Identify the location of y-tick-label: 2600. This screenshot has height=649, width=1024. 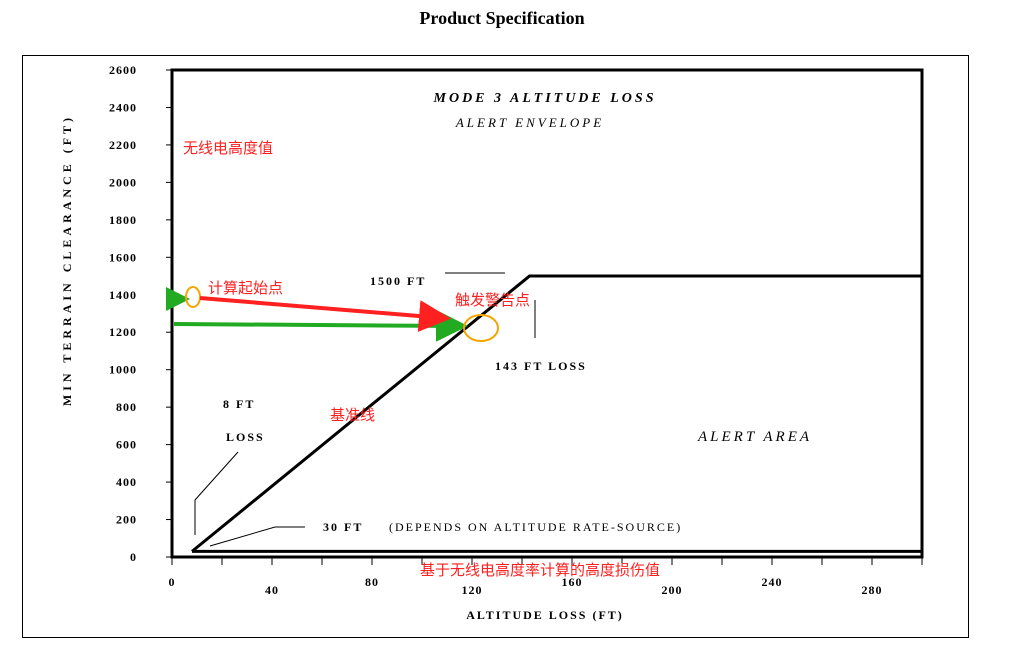
(123, 70).